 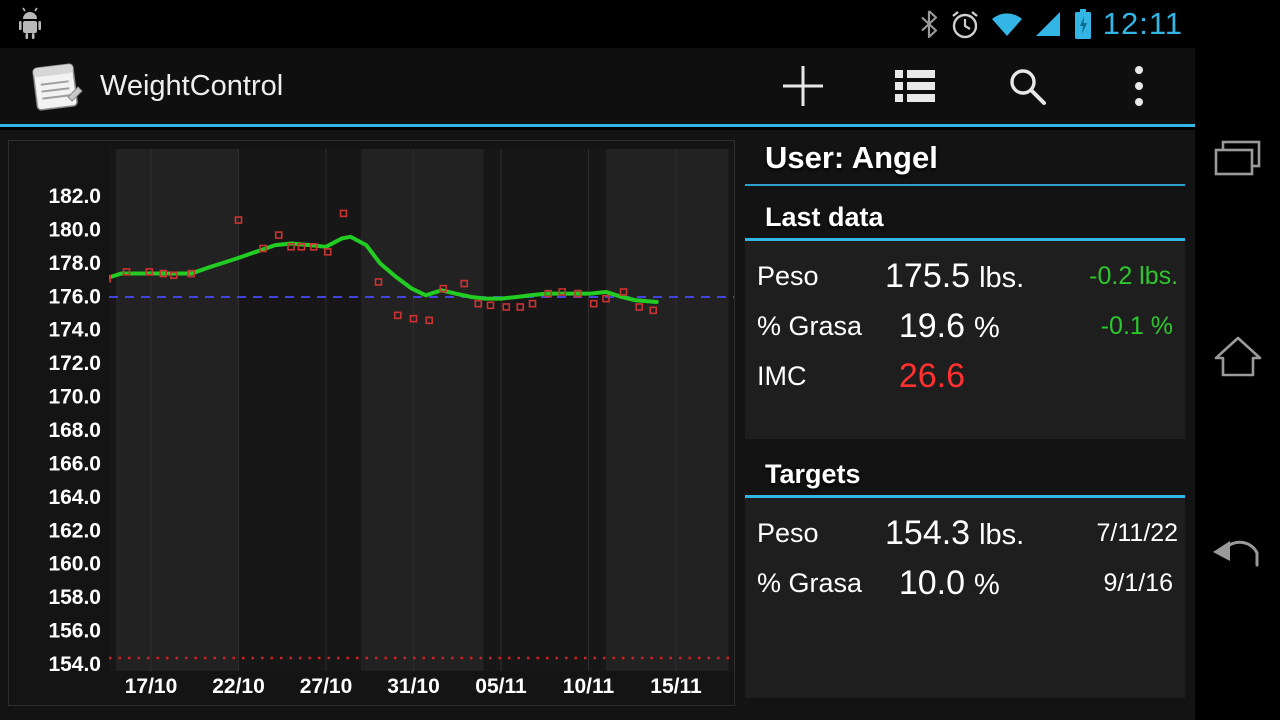 What do you see at coordinates (74, 530) in the screenshot?
I see `y-axis-label: 162.0` at bounding box center [74, 530].